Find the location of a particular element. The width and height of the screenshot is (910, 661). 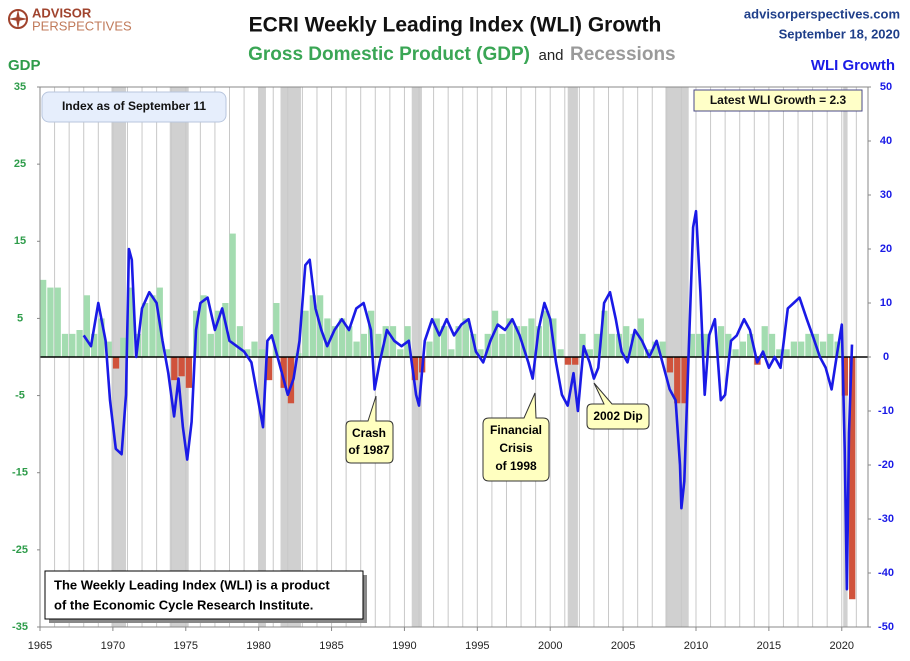

y-tick-label: -35 is located at coordinates (20, 627).